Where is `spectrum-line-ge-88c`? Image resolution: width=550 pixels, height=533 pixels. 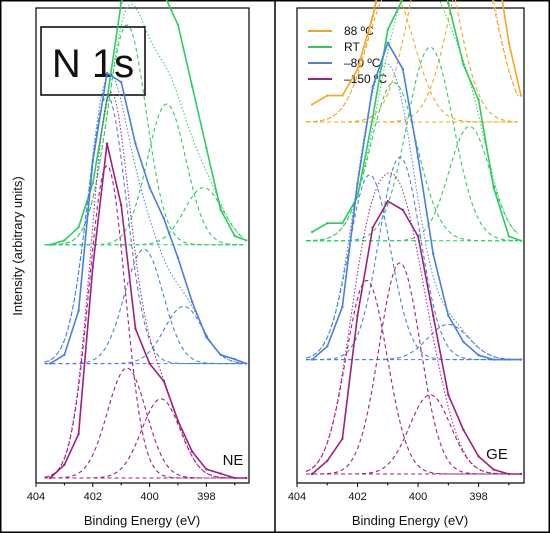
spectrum-line-ge-88c is located at coordinates (416, 53).